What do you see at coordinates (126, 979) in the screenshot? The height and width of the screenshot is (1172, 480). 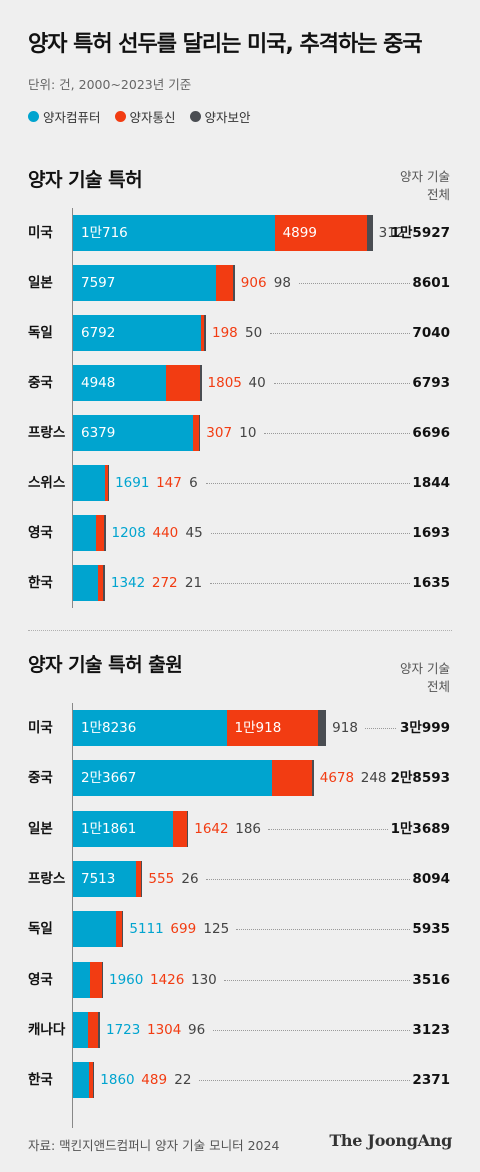 I see `value-label-computer: 1960` at bounding box center [126, 979].